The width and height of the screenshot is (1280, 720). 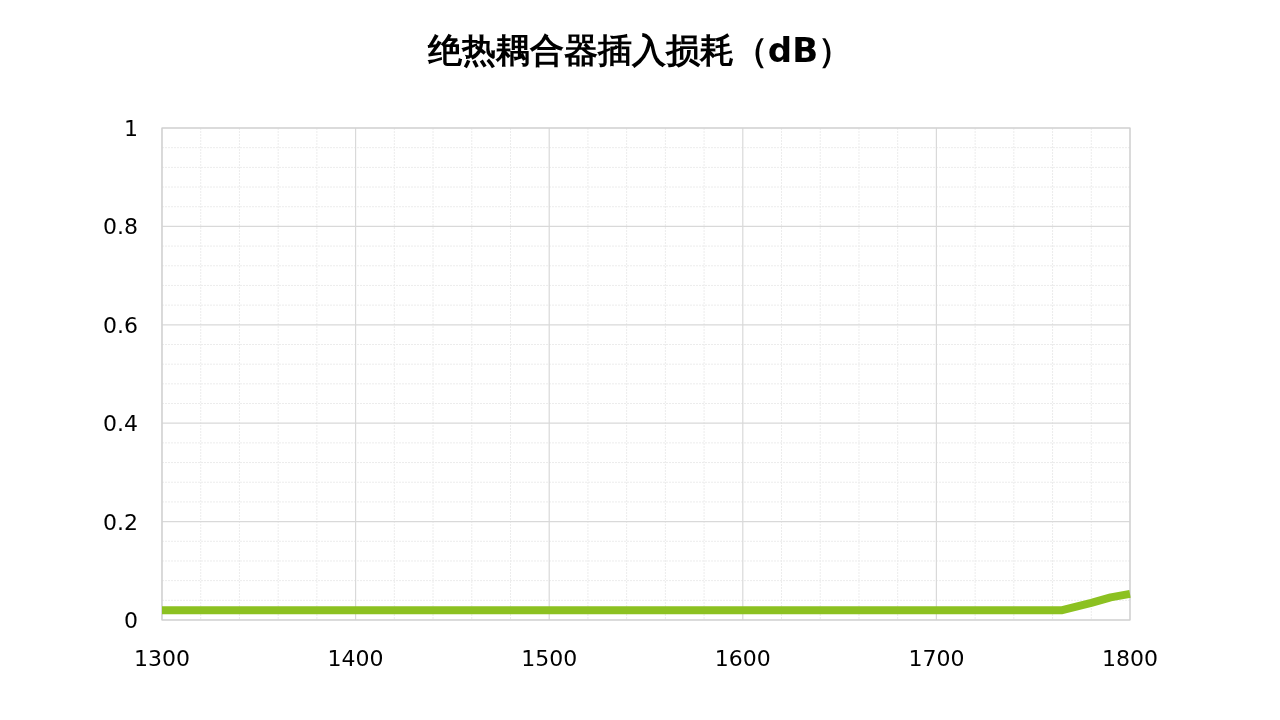 What do you see at coordinates (640, 50) in the screenshot?
I see `title: 绝热耦合器插入损耗（dB）` at bounding box center [640, 50].